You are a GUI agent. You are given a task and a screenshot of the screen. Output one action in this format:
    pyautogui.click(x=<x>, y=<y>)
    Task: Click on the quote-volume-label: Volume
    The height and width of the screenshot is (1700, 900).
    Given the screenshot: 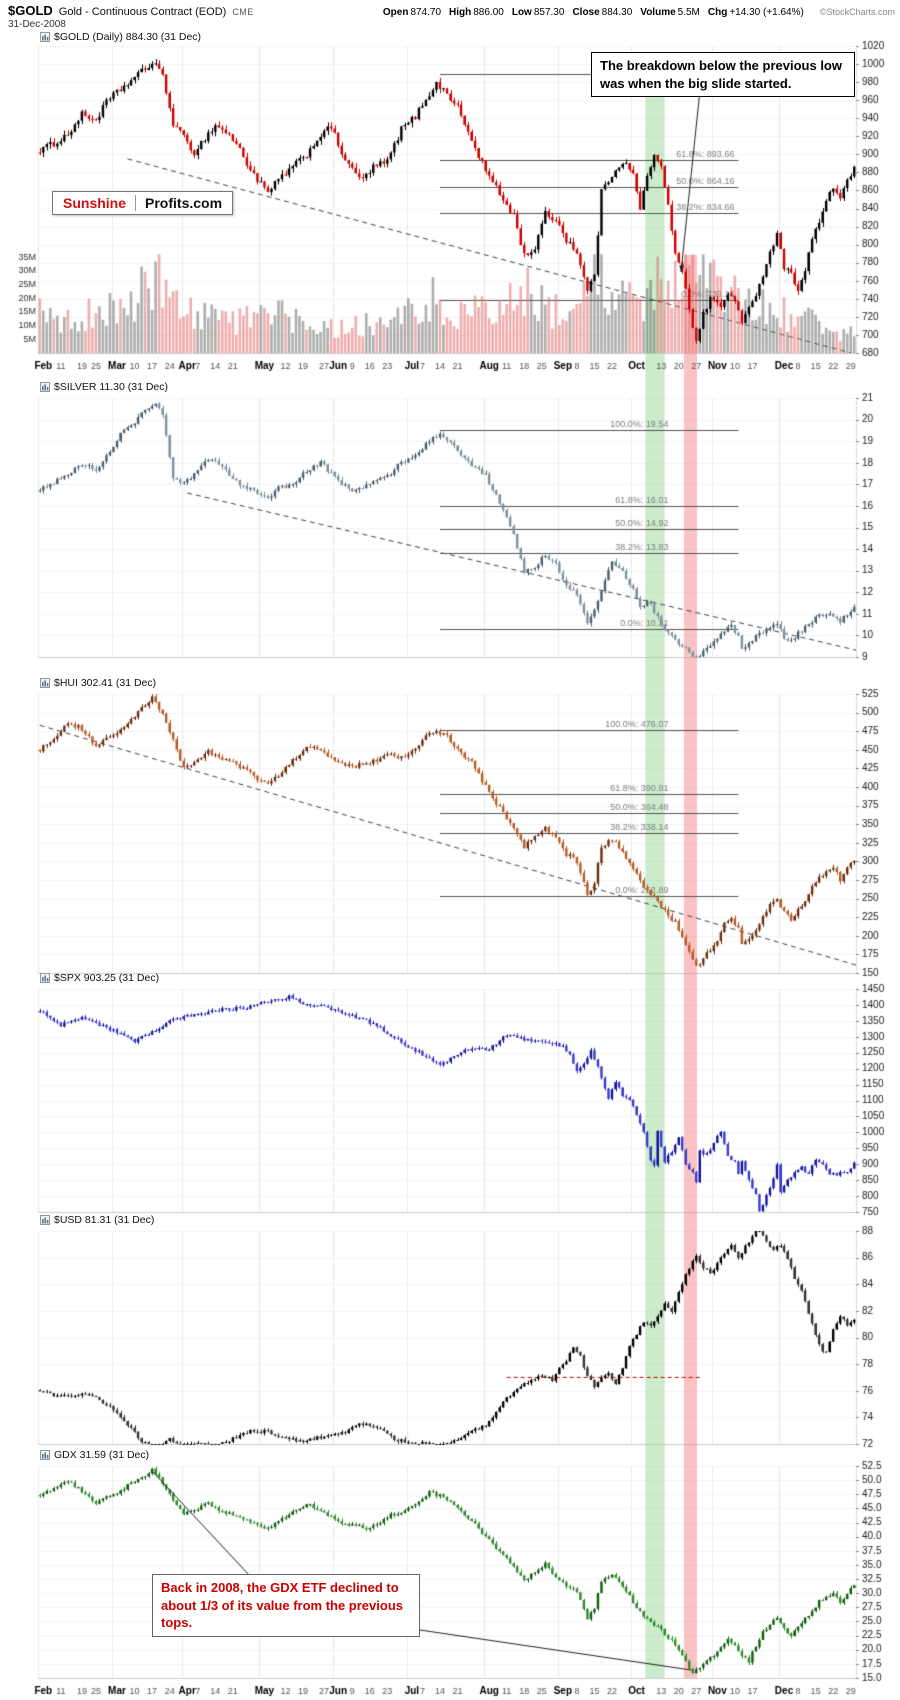 What is the action you would take?
    pyautogui.click(x=658, y=12)
    